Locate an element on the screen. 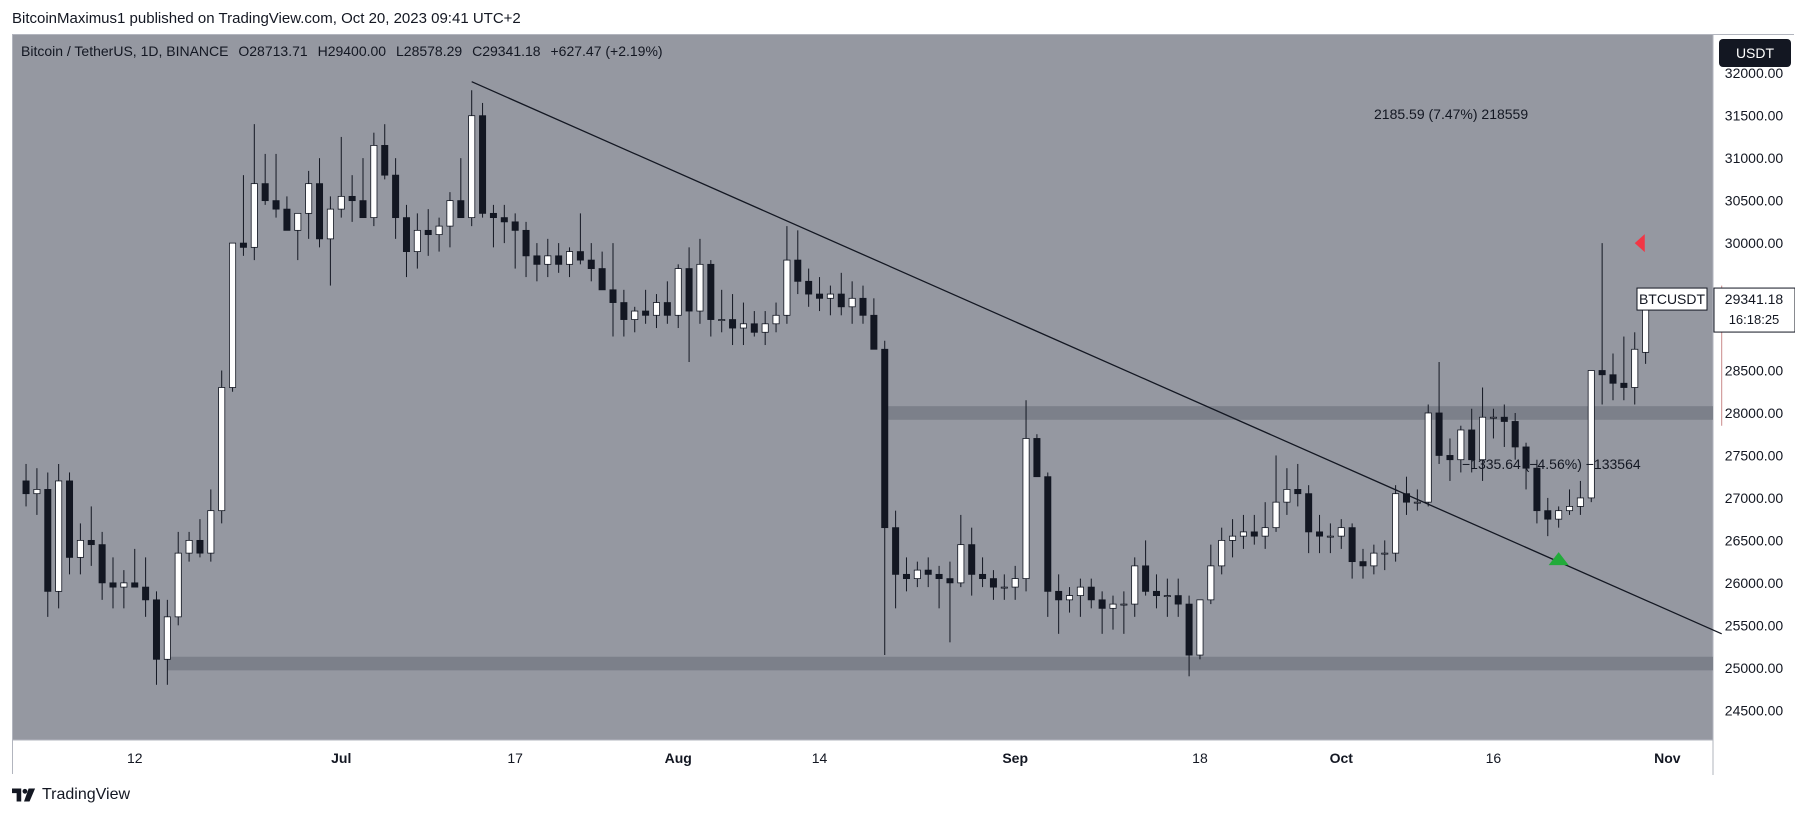  price-tick-31000: 31000.00 is located at coordinates (1754, 158).